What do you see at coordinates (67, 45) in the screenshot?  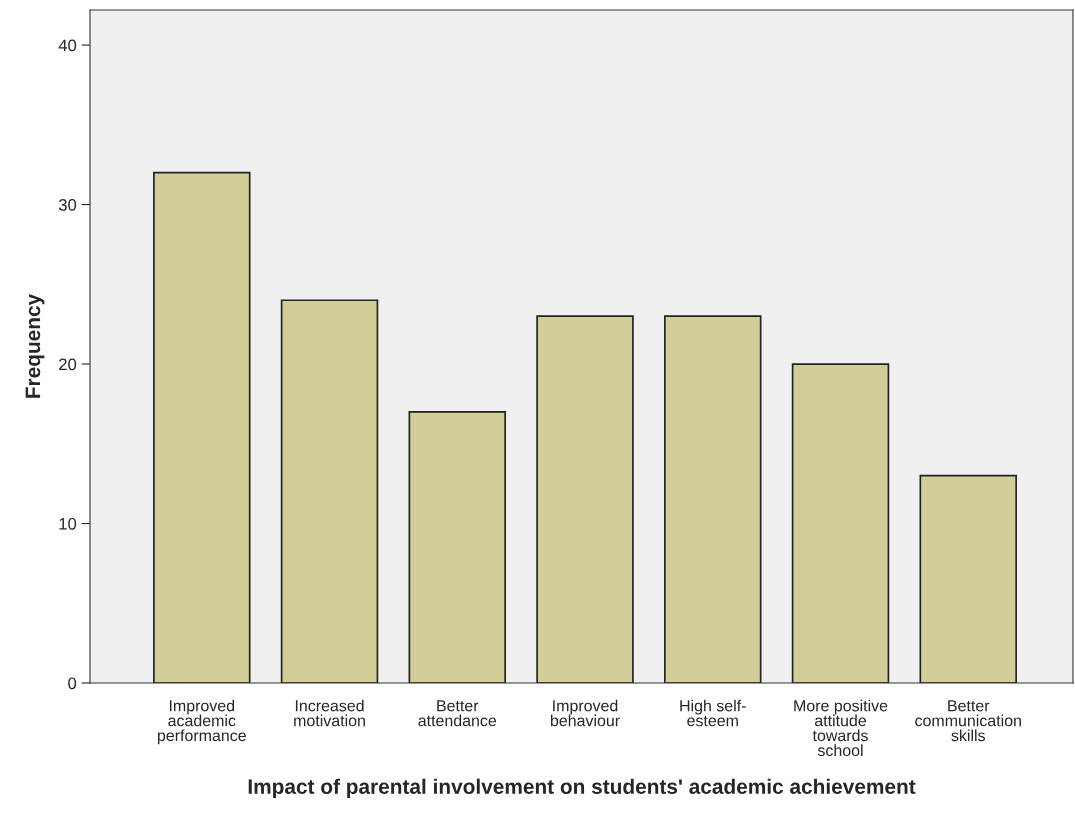 I see `y-tick-label: 40` at bounding box center [67, 45].